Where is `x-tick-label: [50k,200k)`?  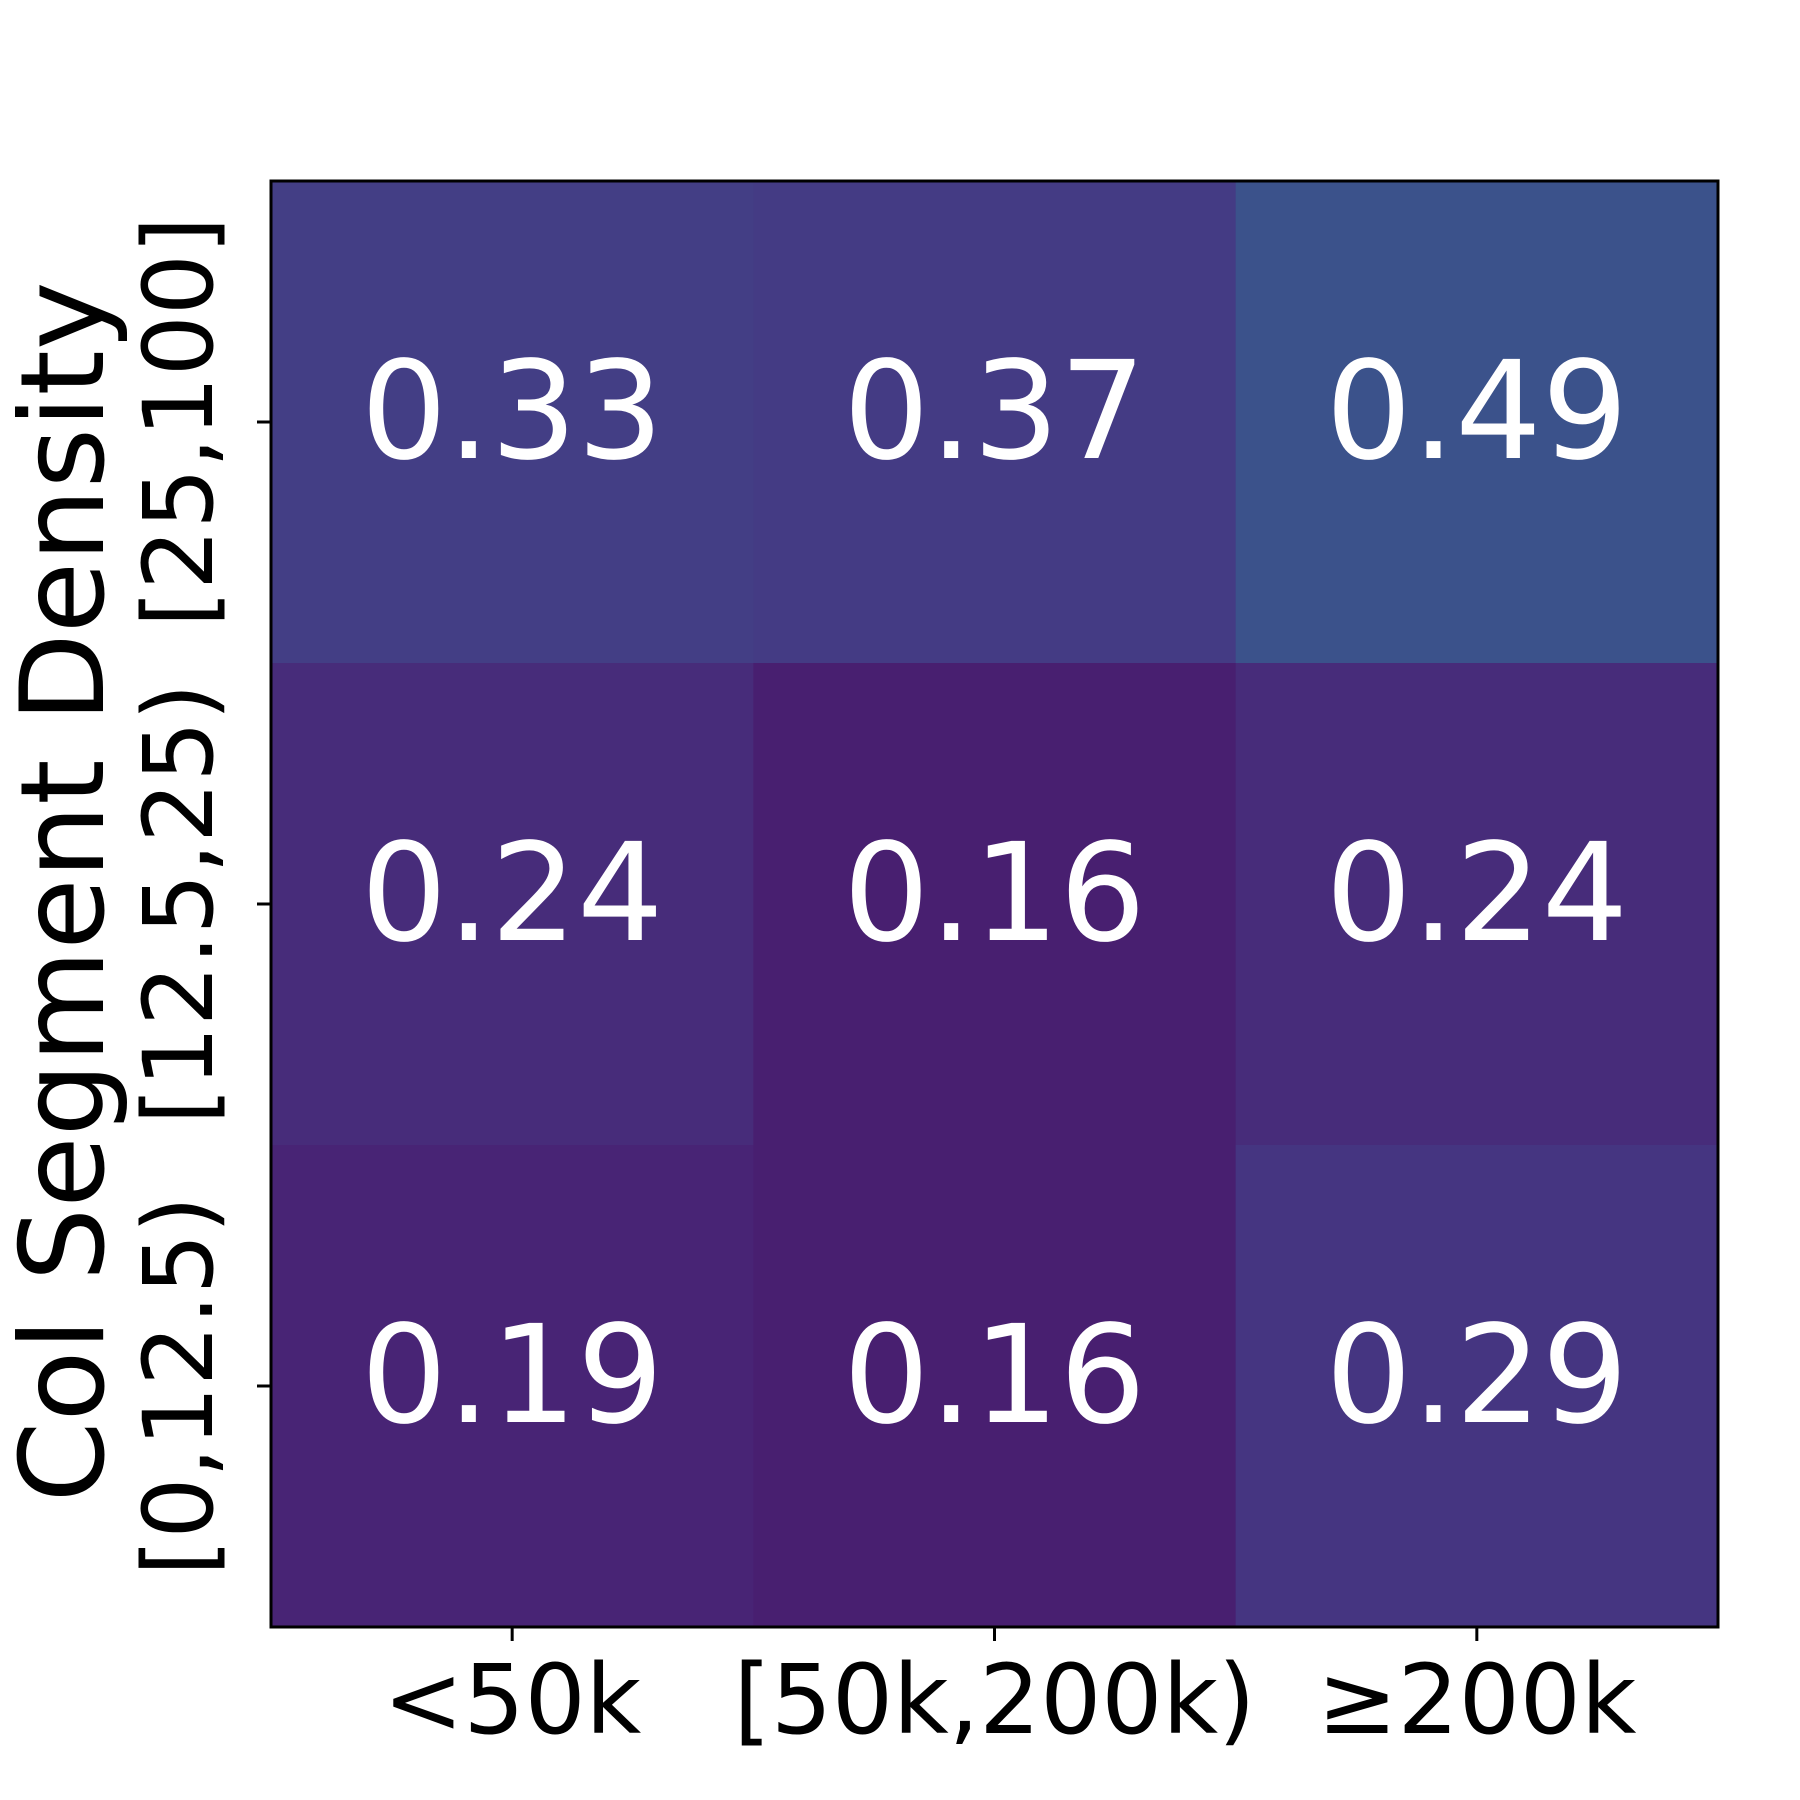 x-tick-label: [50k,200k) is located at coordinates (995, 1700).